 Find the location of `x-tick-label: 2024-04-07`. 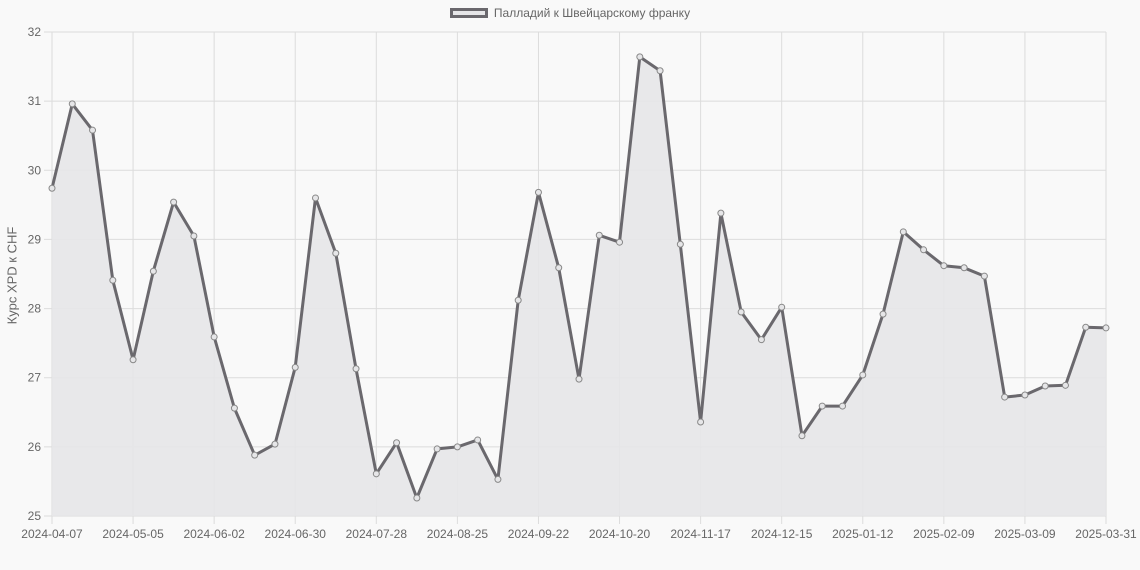

x-tick-label: 2024-04-07 is located at coordinates (52, 534).